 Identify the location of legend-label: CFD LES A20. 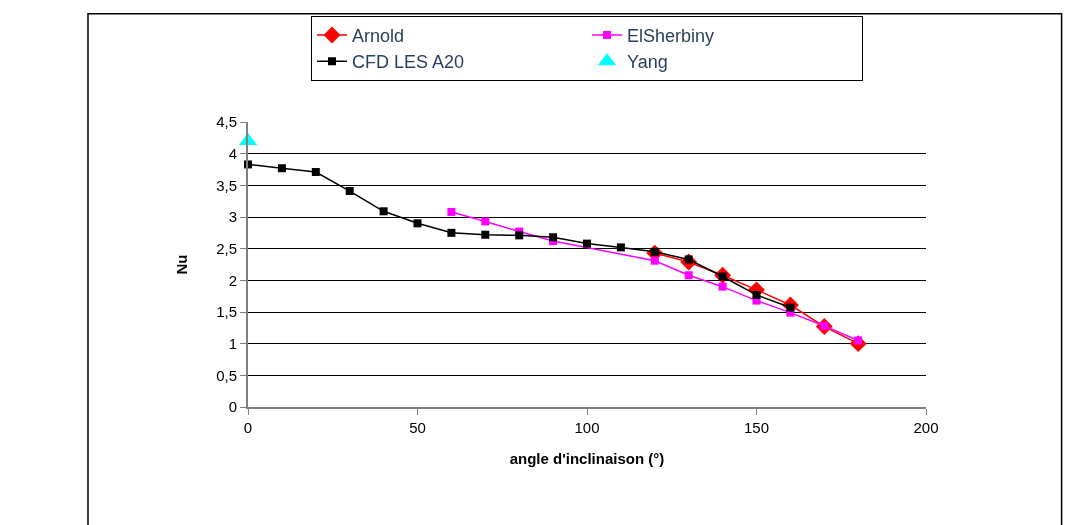
(408, 62).